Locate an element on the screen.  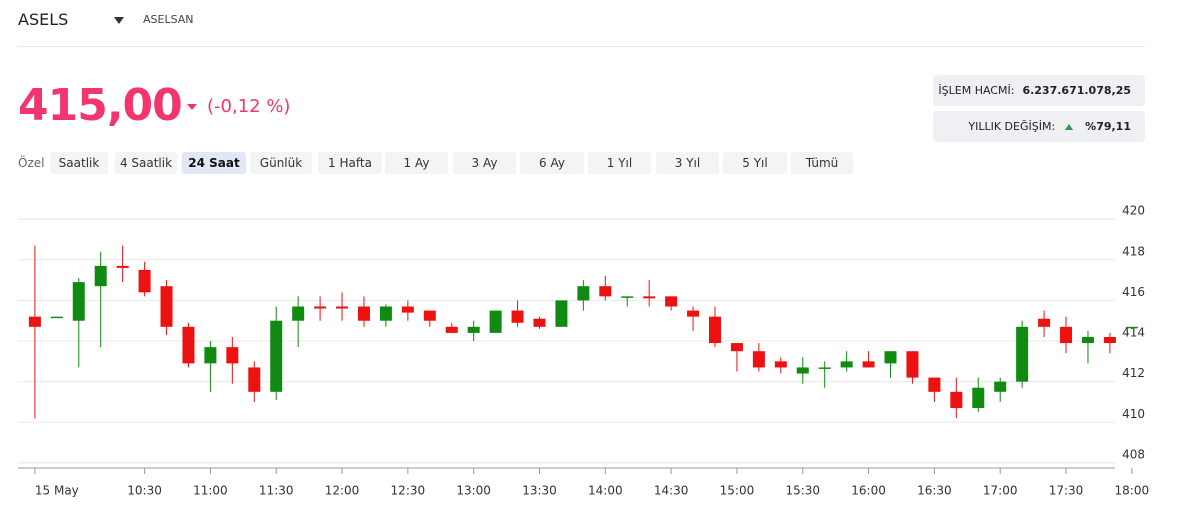
y-tick-label: 408 is located at coordinates (1133, 454).